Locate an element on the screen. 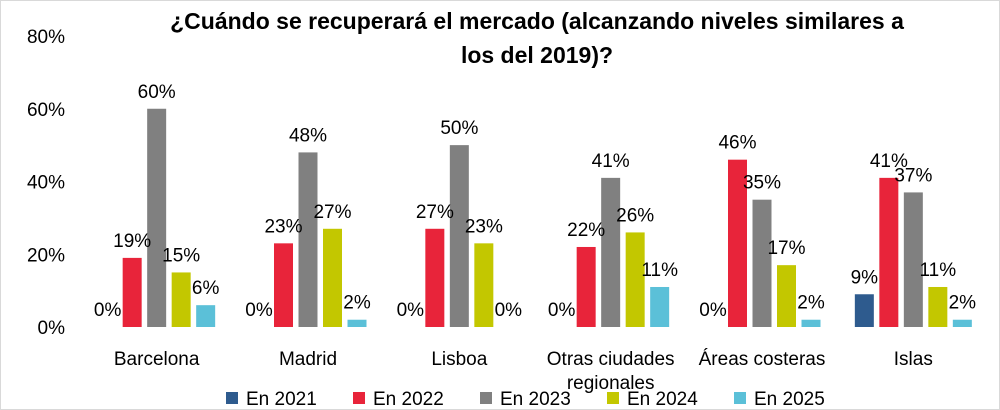 The width and height of the screenshot is (1000, 410). data-label: 6% is located at coordinates (206, 288).